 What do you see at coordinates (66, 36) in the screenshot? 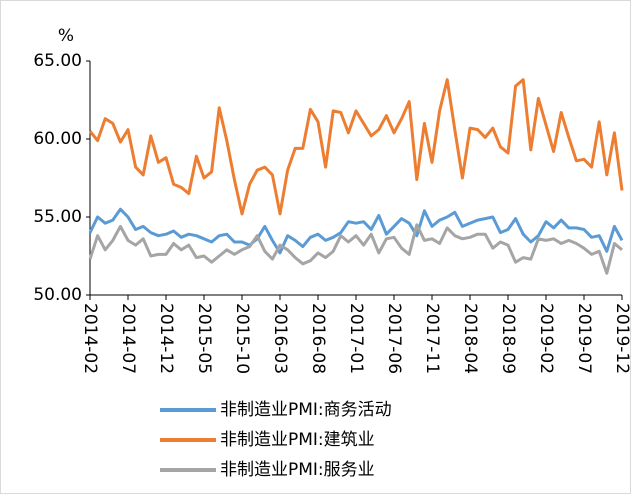
I see `y-unit: %` at bounding box center [66, 36].